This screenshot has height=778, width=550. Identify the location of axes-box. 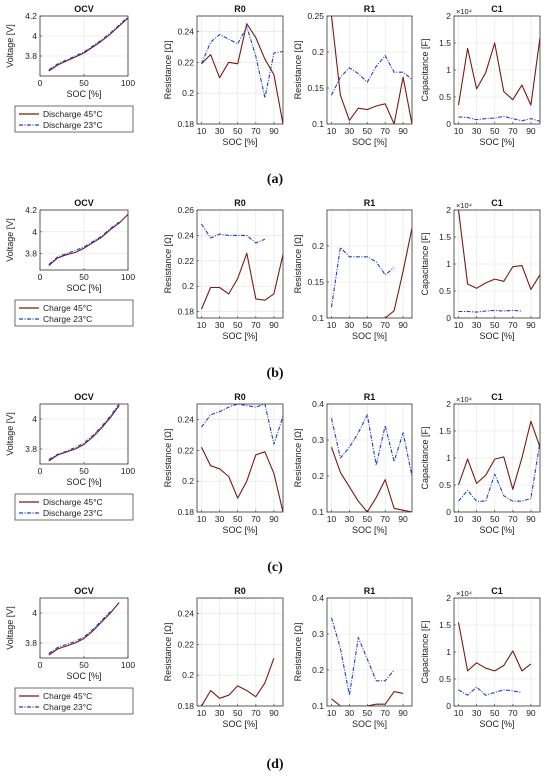
(369, 70).